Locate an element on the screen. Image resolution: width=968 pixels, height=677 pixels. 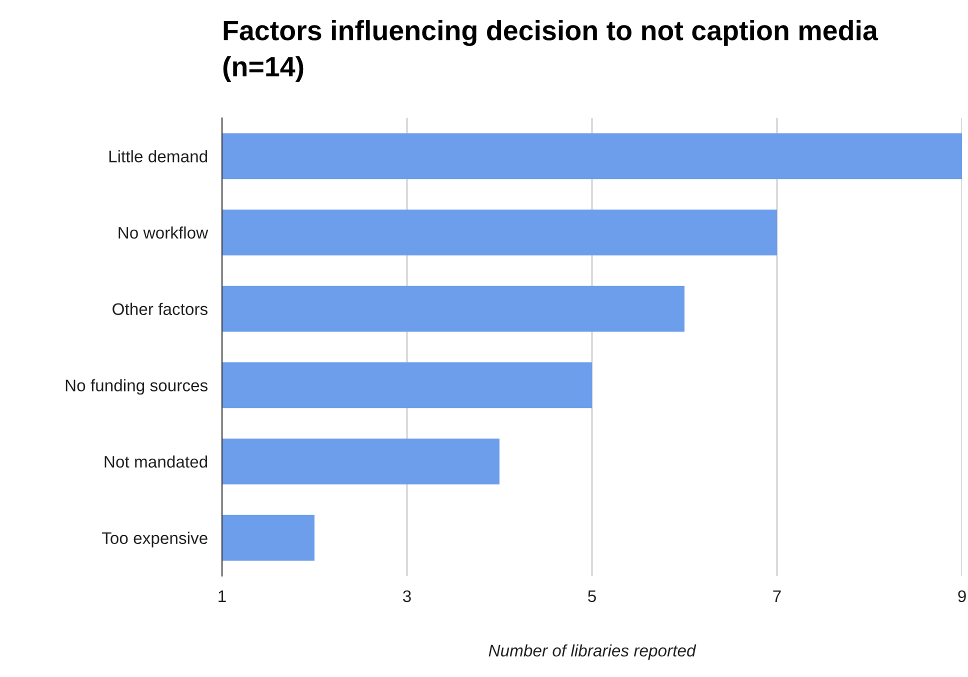
x-tick-label: 5 is located at coordinates (592, 596).